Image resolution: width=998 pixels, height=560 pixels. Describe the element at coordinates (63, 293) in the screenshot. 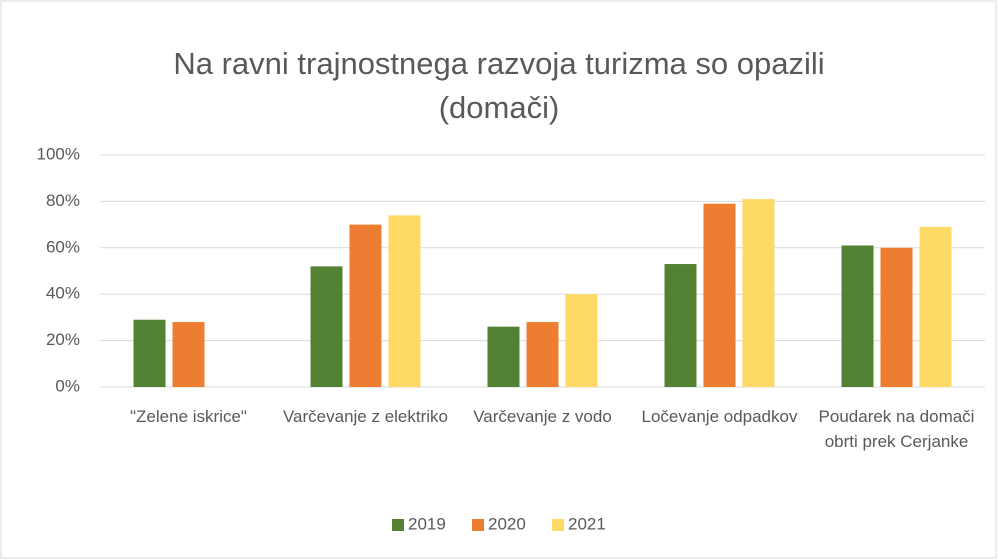

I see `y-tick-label: 40%` at that location.